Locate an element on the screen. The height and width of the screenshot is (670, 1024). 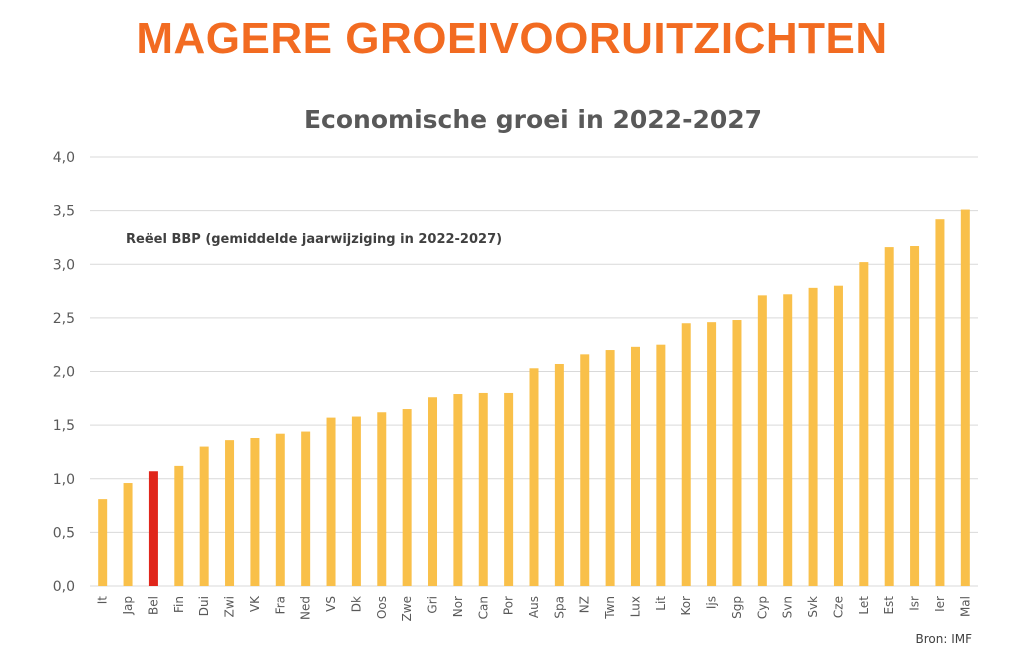
x-tick-label: Svn is located at coordinates (788, 607).